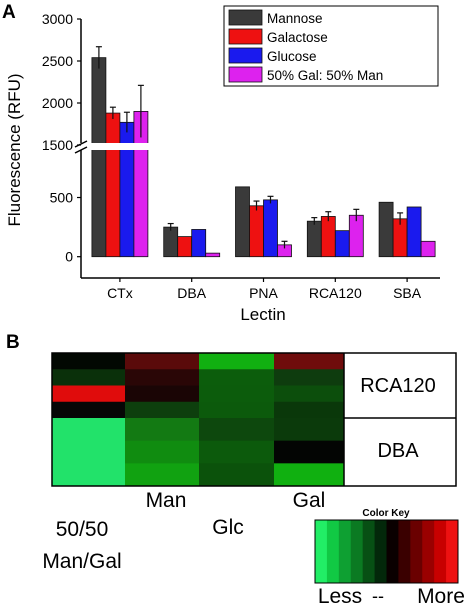 The width and height of the screenshot is (474, 605). What do you see at coordinates (342, 244) in the screenshot?
I see `bar-rca120-glucose` at bounding box center [342, 244].